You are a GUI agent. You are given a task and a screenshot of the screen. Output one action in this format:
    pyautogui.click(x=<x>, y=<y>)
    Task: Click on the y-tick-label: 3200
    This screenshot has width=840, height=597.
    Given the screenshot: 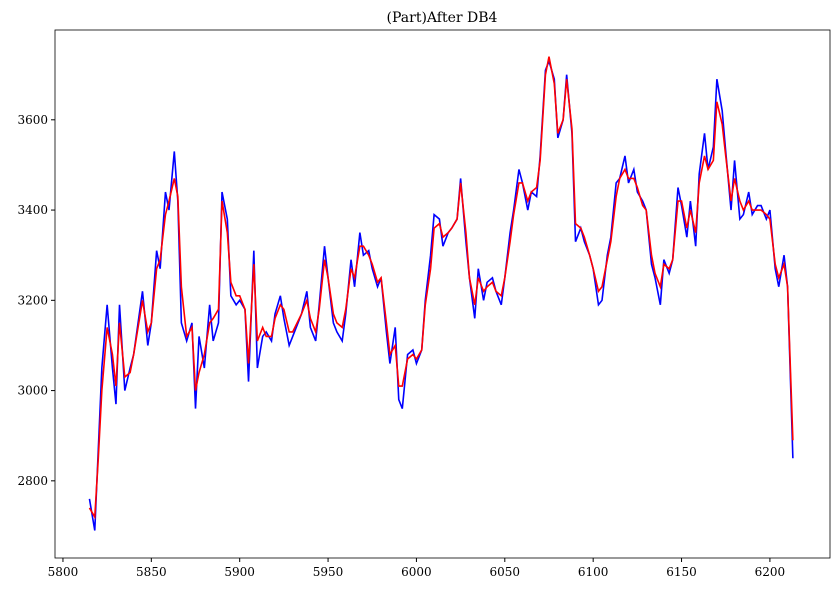 What is the action you would take?
    pyautogui.click(x=32, y=300)
    